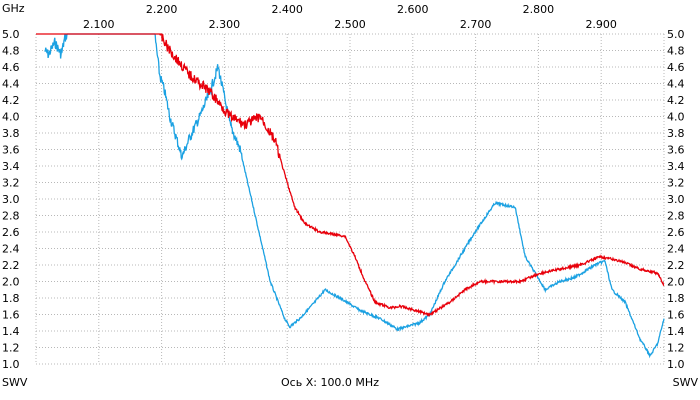 Image resolution: width=700 pixels, height=400 pixels. I want to click on y-tick-label-left: 1.8, so click(11, 298).